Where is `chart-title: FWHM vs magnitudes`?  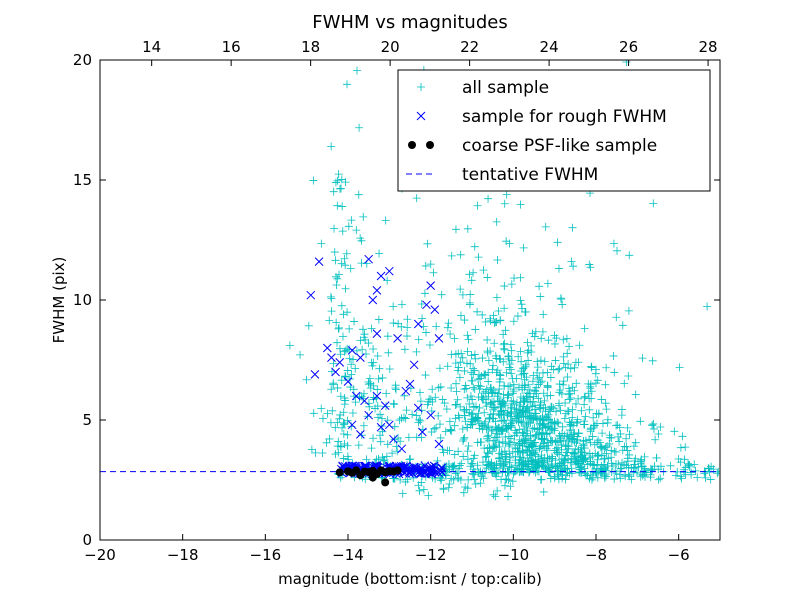 chart-title: FWHM vs magnitudes is located at coordinates (409, 22).